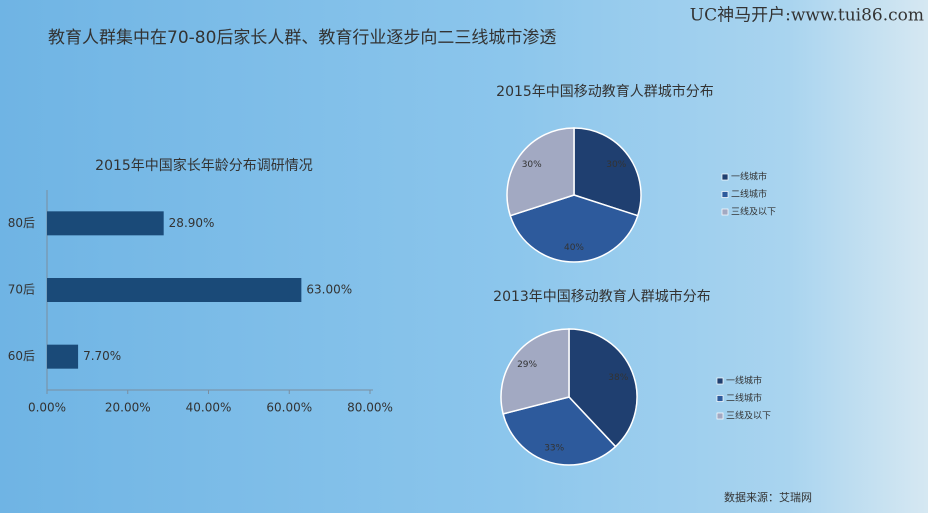 The height and width of the screenshot is (513, 928). I want to click on x-tick-label: 60.00%, so click(289, 408).